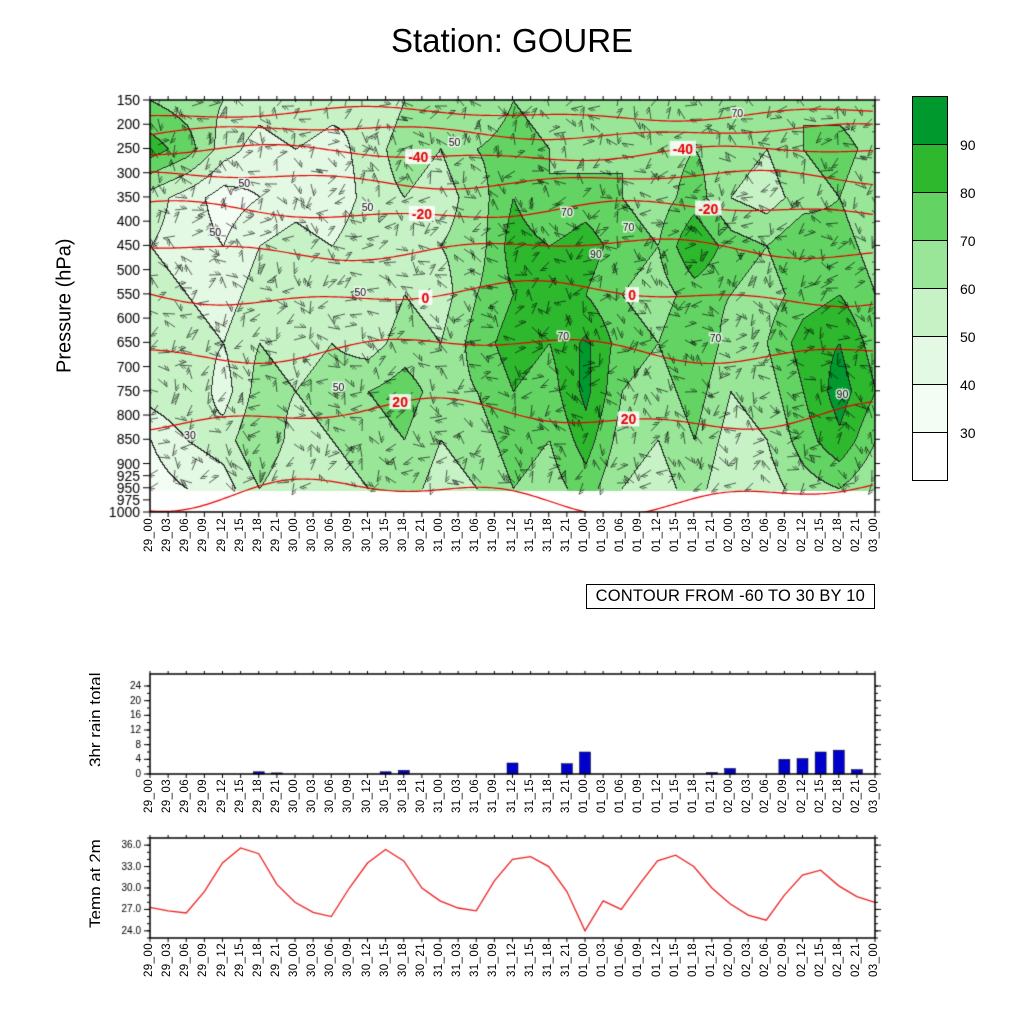 This screenshot has height=1024, width=1024. I want to click on rain-bar-chart, so click(500, 726).